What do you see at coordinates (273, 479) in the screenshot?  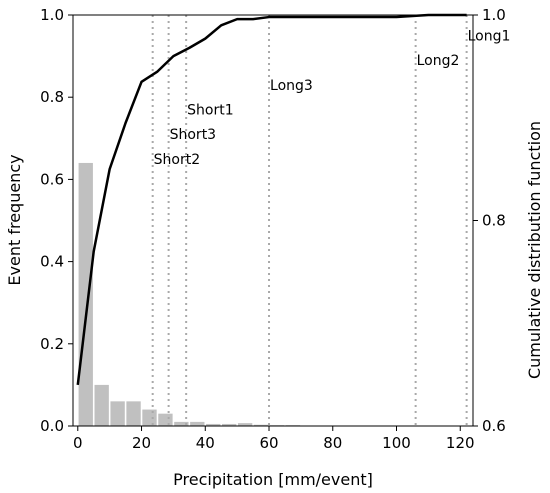 I see `x-axis-title: Precipitation [mm/event]` at bounding box center [273, 479].